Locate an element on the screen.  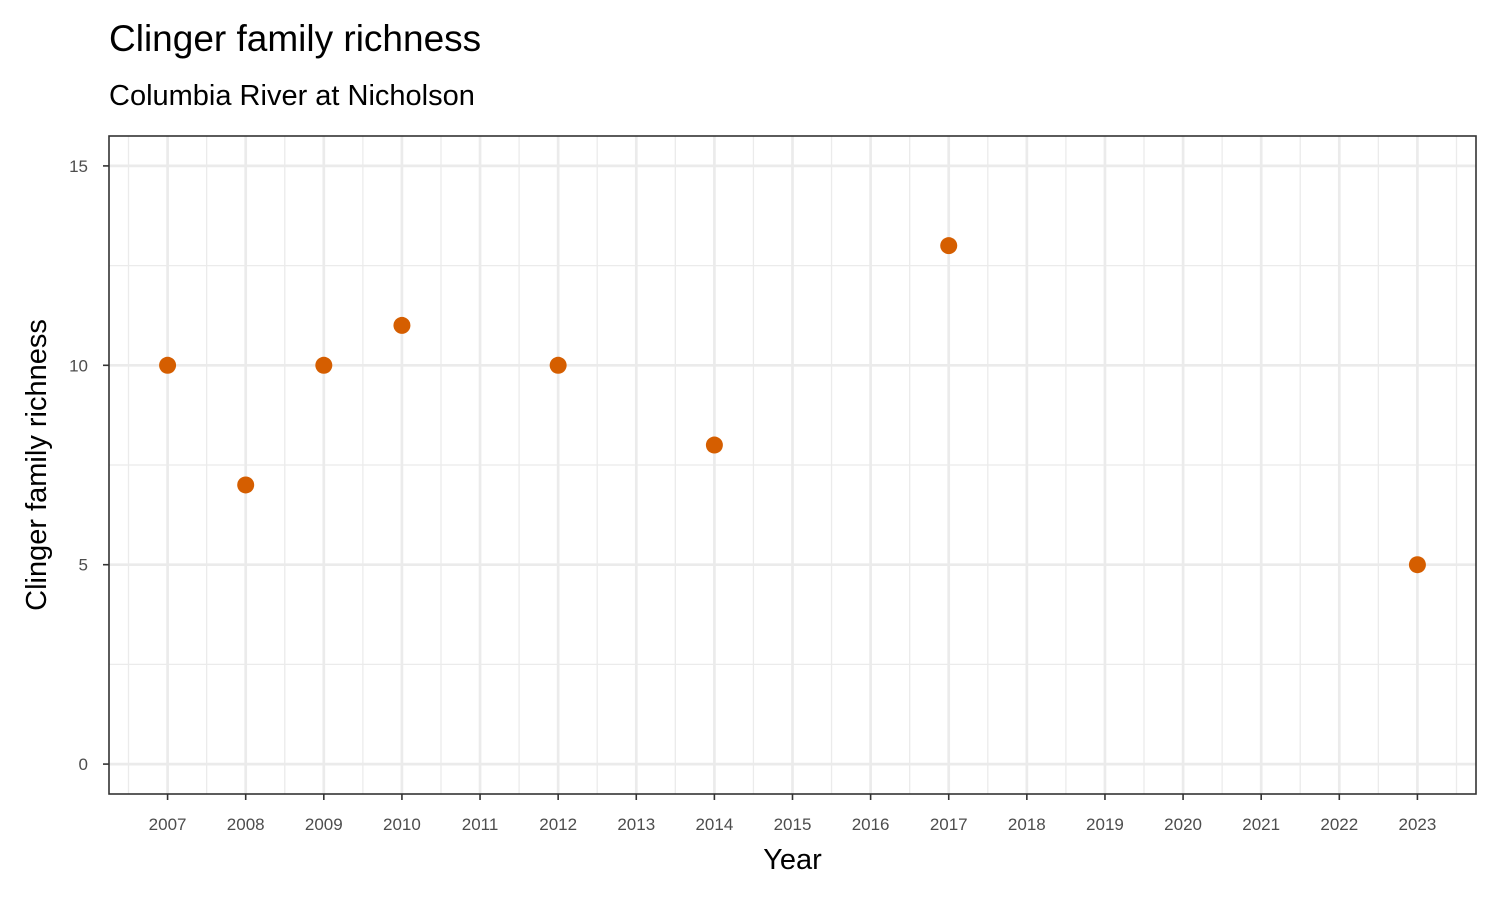
x-tick-label: 2023 is located at coordinates (1418, 824).